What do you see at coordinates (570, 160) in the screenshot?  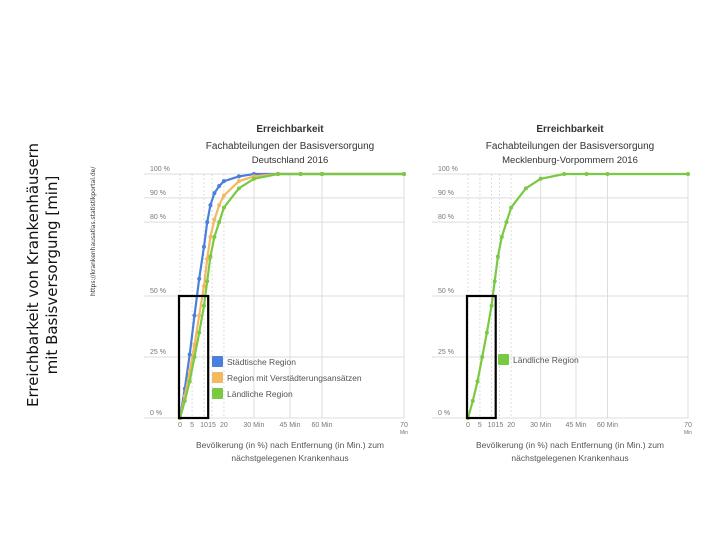 I see `chart-subtitle-region: Mecklenburg-Vorpommern 2016` at bounding box center [570, 160].